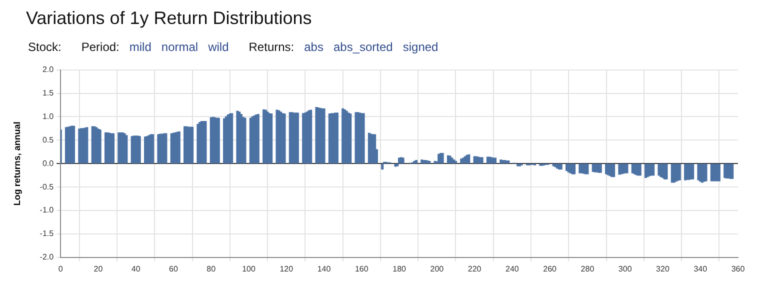 Image resolution: width=758 pixels, height=299 pixels. Describe the element at coordinates (587, 269) in the screenshot. I see `x-tick-label: 280` at that location.